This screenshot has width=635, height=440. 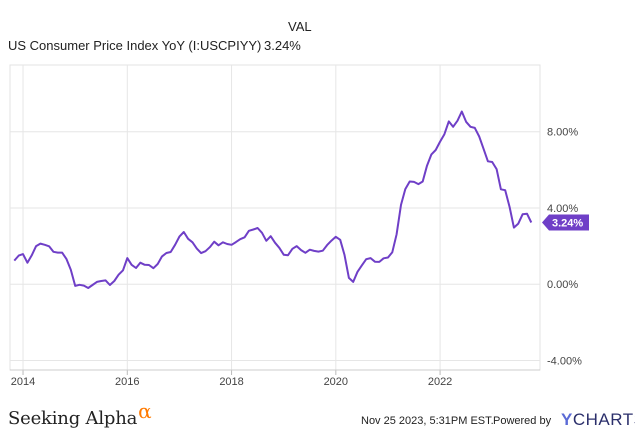 I want to click on brand-text: Seeking Alpha, so click(x=73, y=418).